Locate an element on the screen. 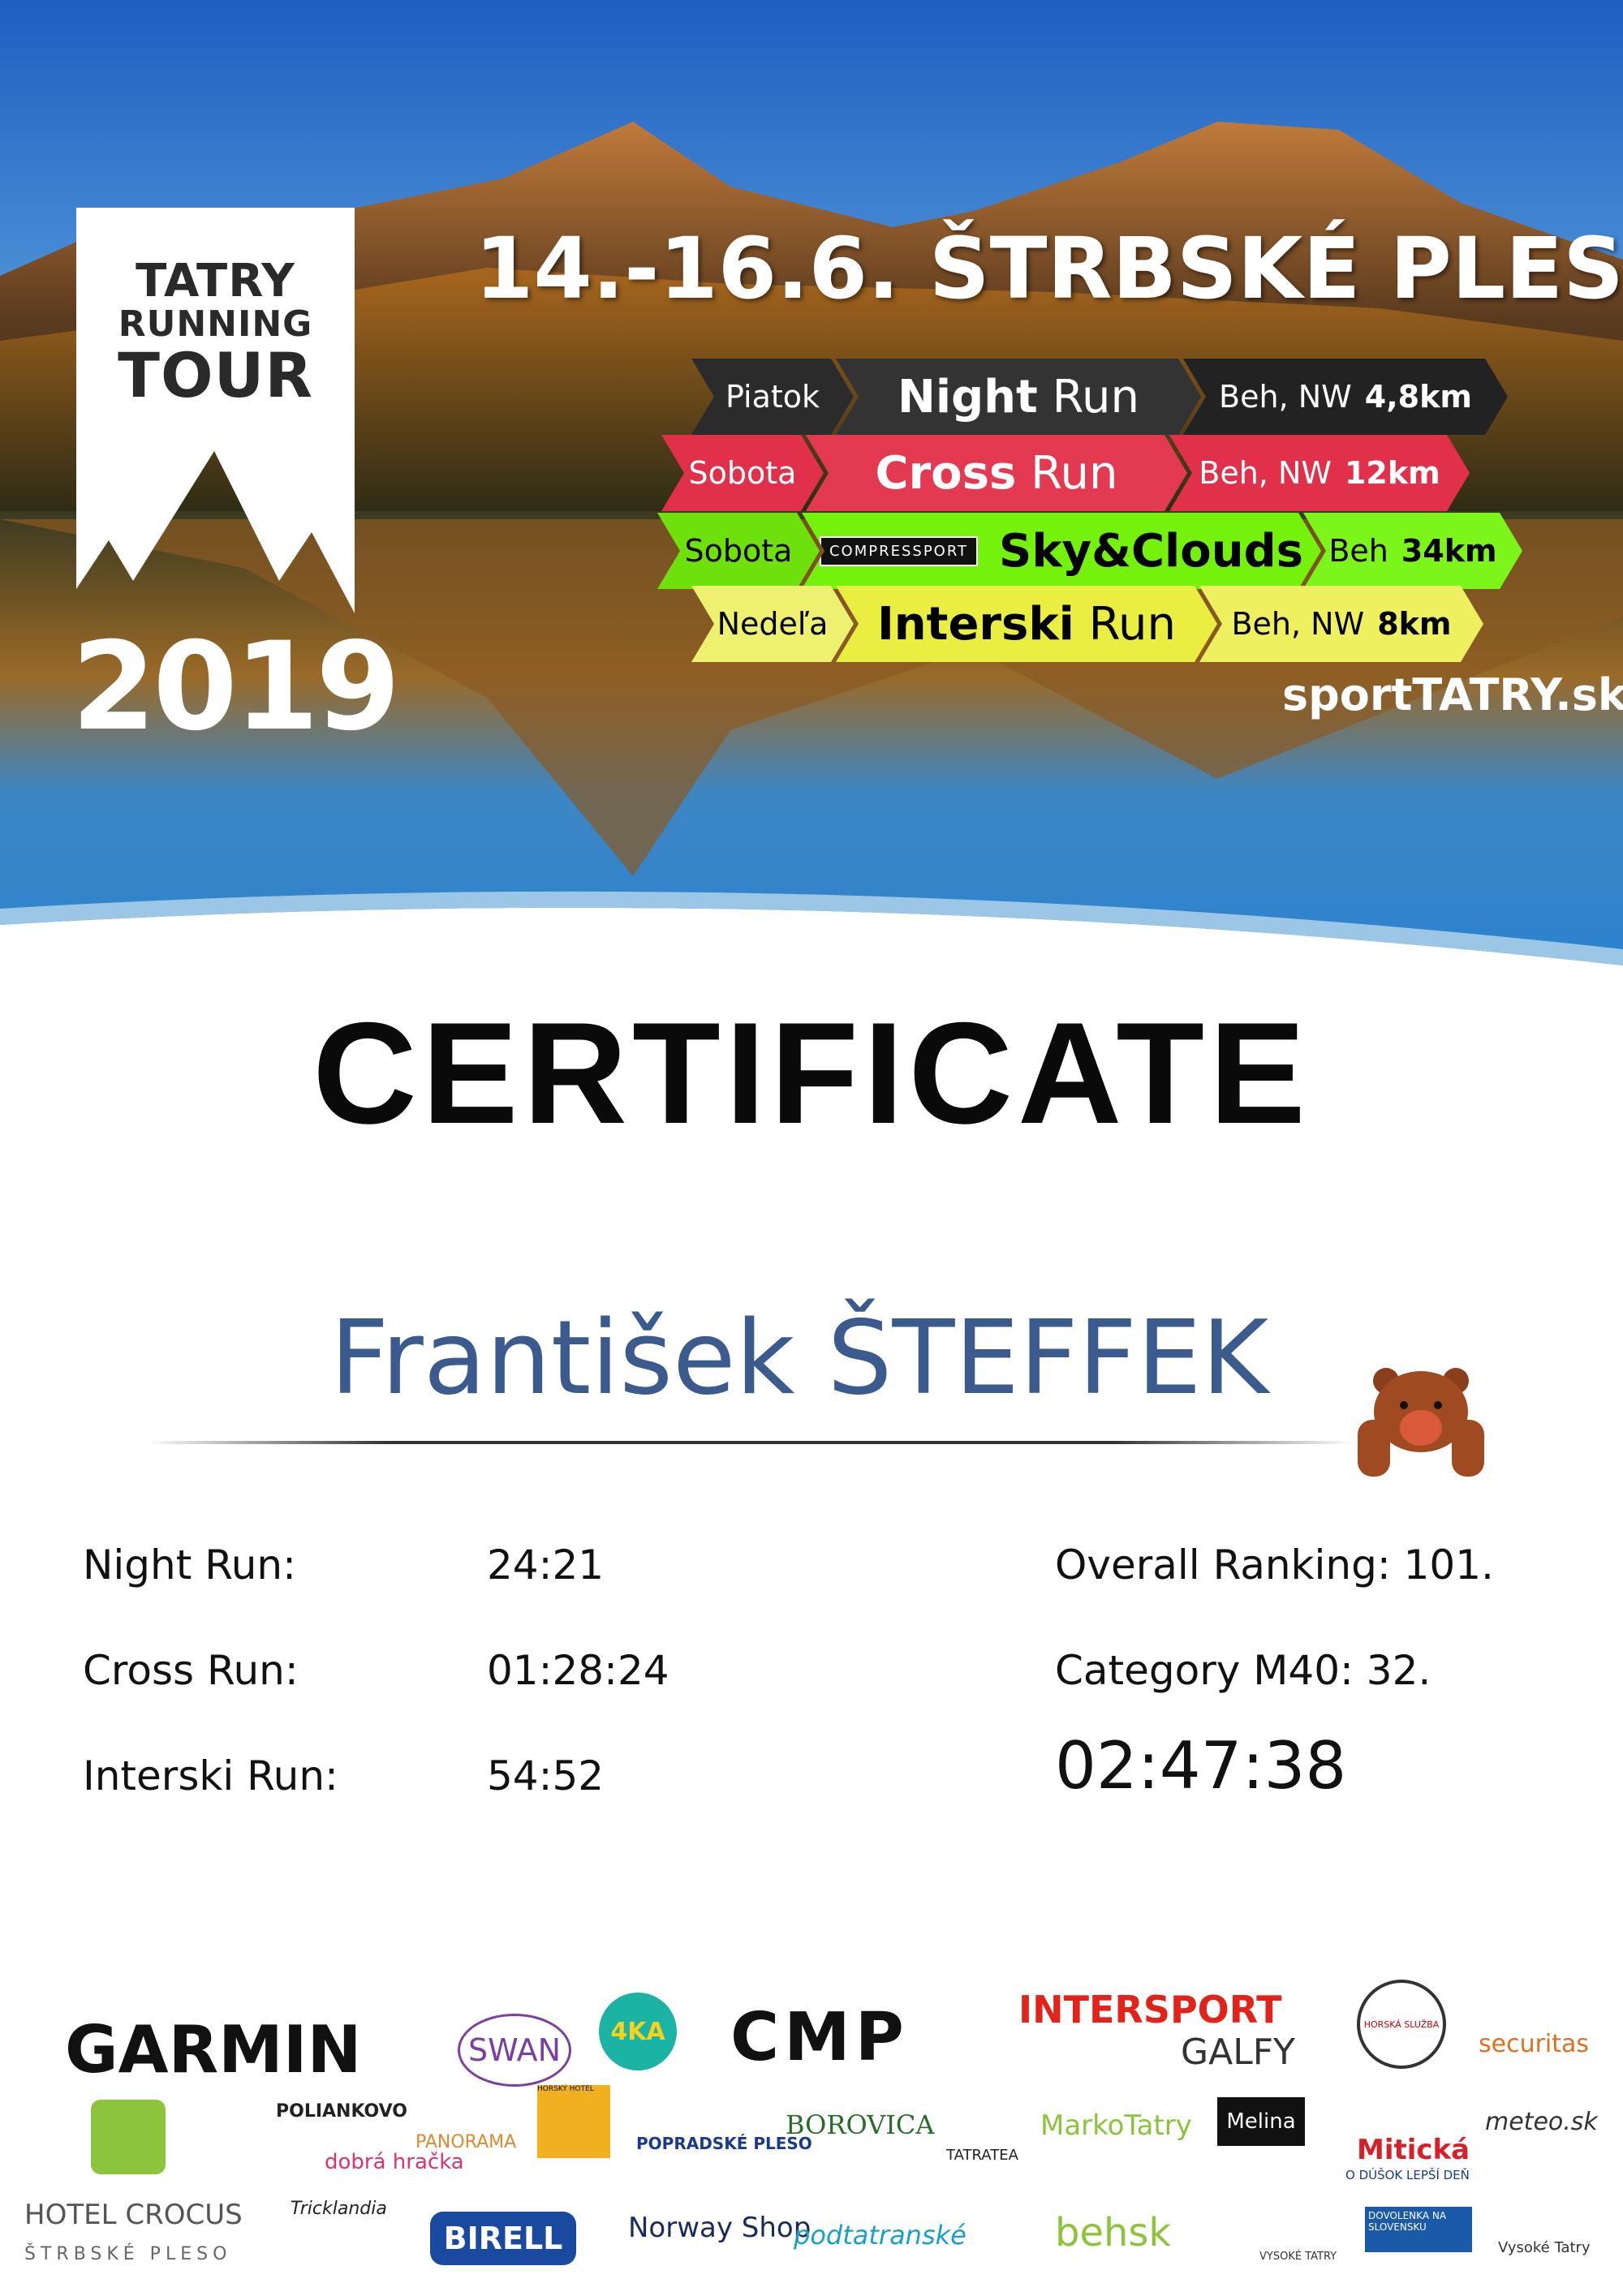 Image resolution: width=1623 pixels, height=2296 pixels. bear-icon is located at coordinates (1421, 1422).